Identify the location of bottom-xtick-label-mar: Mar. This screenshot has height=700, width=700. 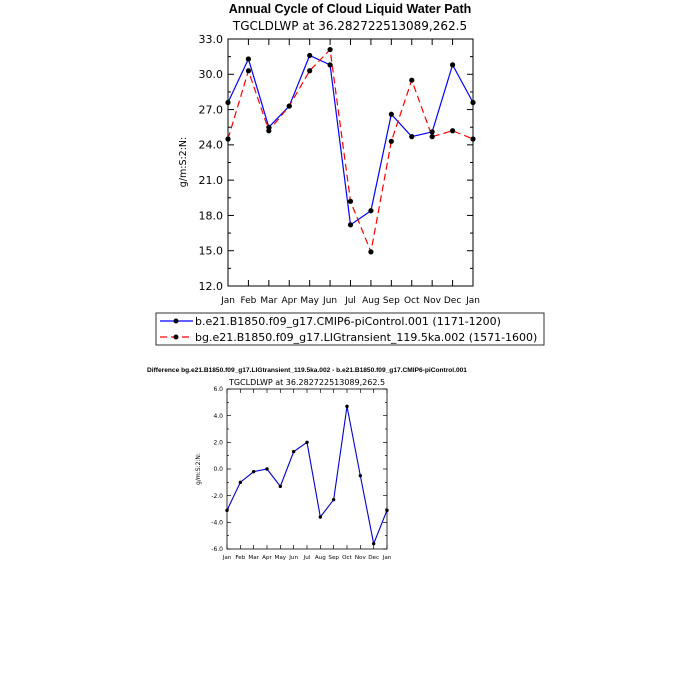
(253, 558).